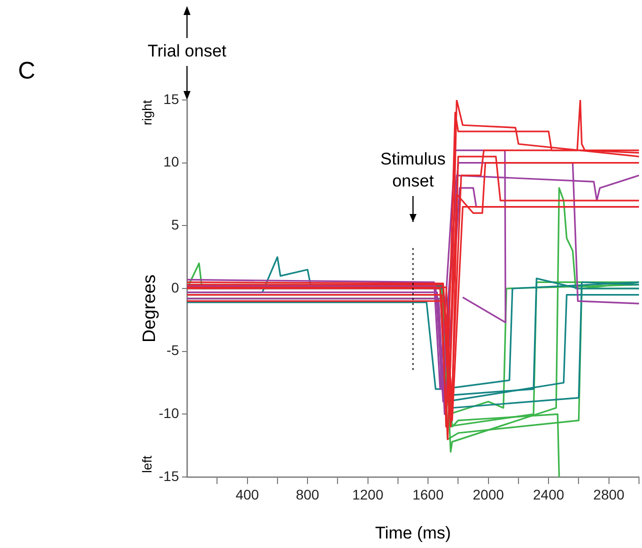 This screenshot has width=642, height=548. Describe the element at coordinates (171, 162) in the screenshot. I see `y-tick-label: 10` at that location.